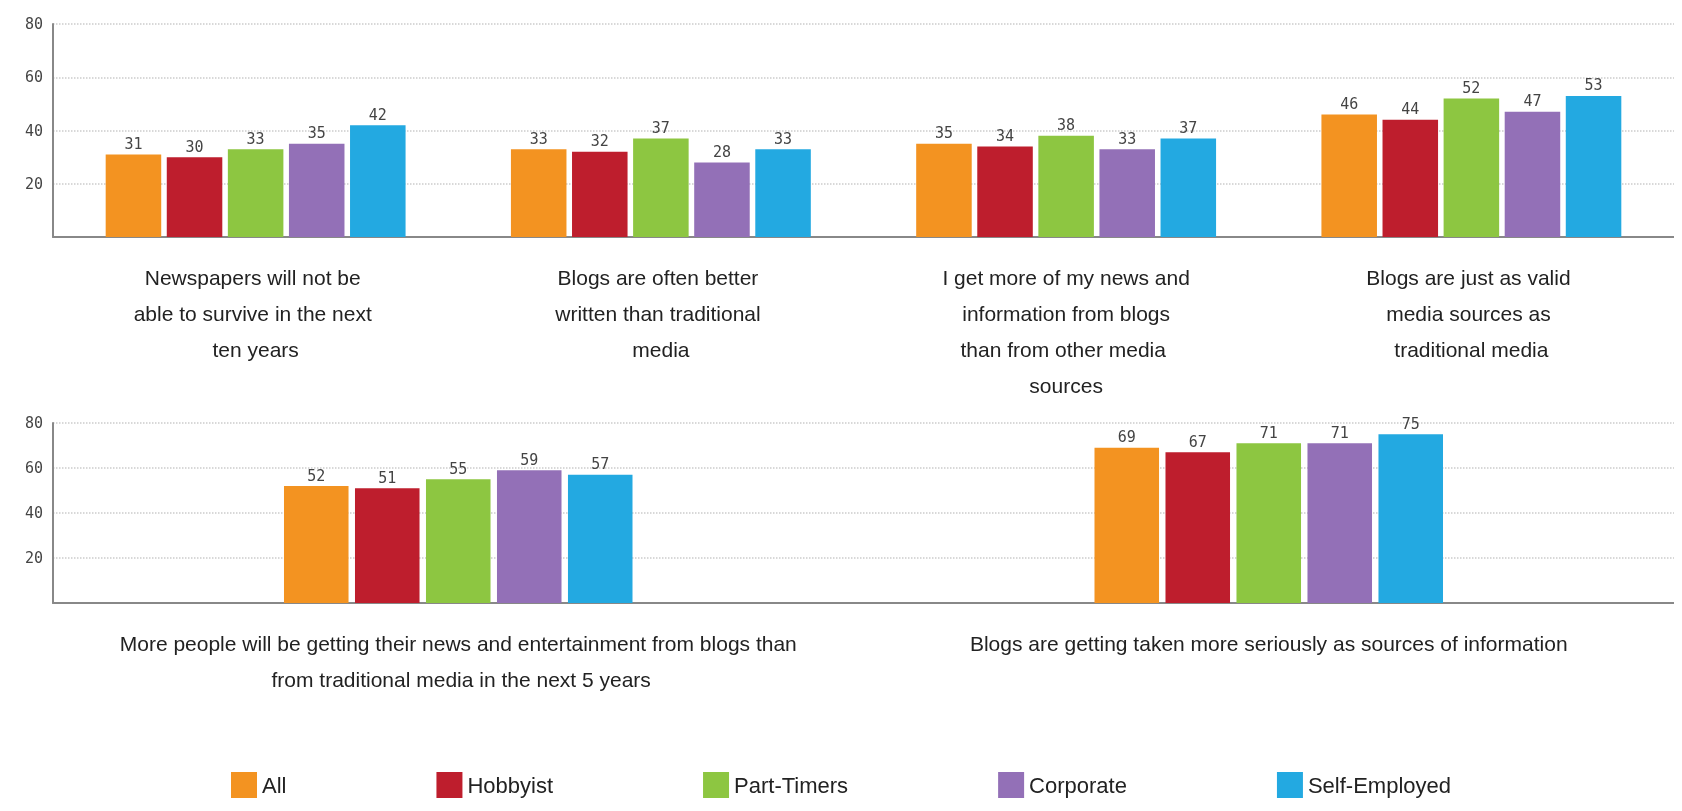  What do you see at coordinates (274, 785) in the screenshot?
I see `legend-label: All` at bounding box center [274, 785].